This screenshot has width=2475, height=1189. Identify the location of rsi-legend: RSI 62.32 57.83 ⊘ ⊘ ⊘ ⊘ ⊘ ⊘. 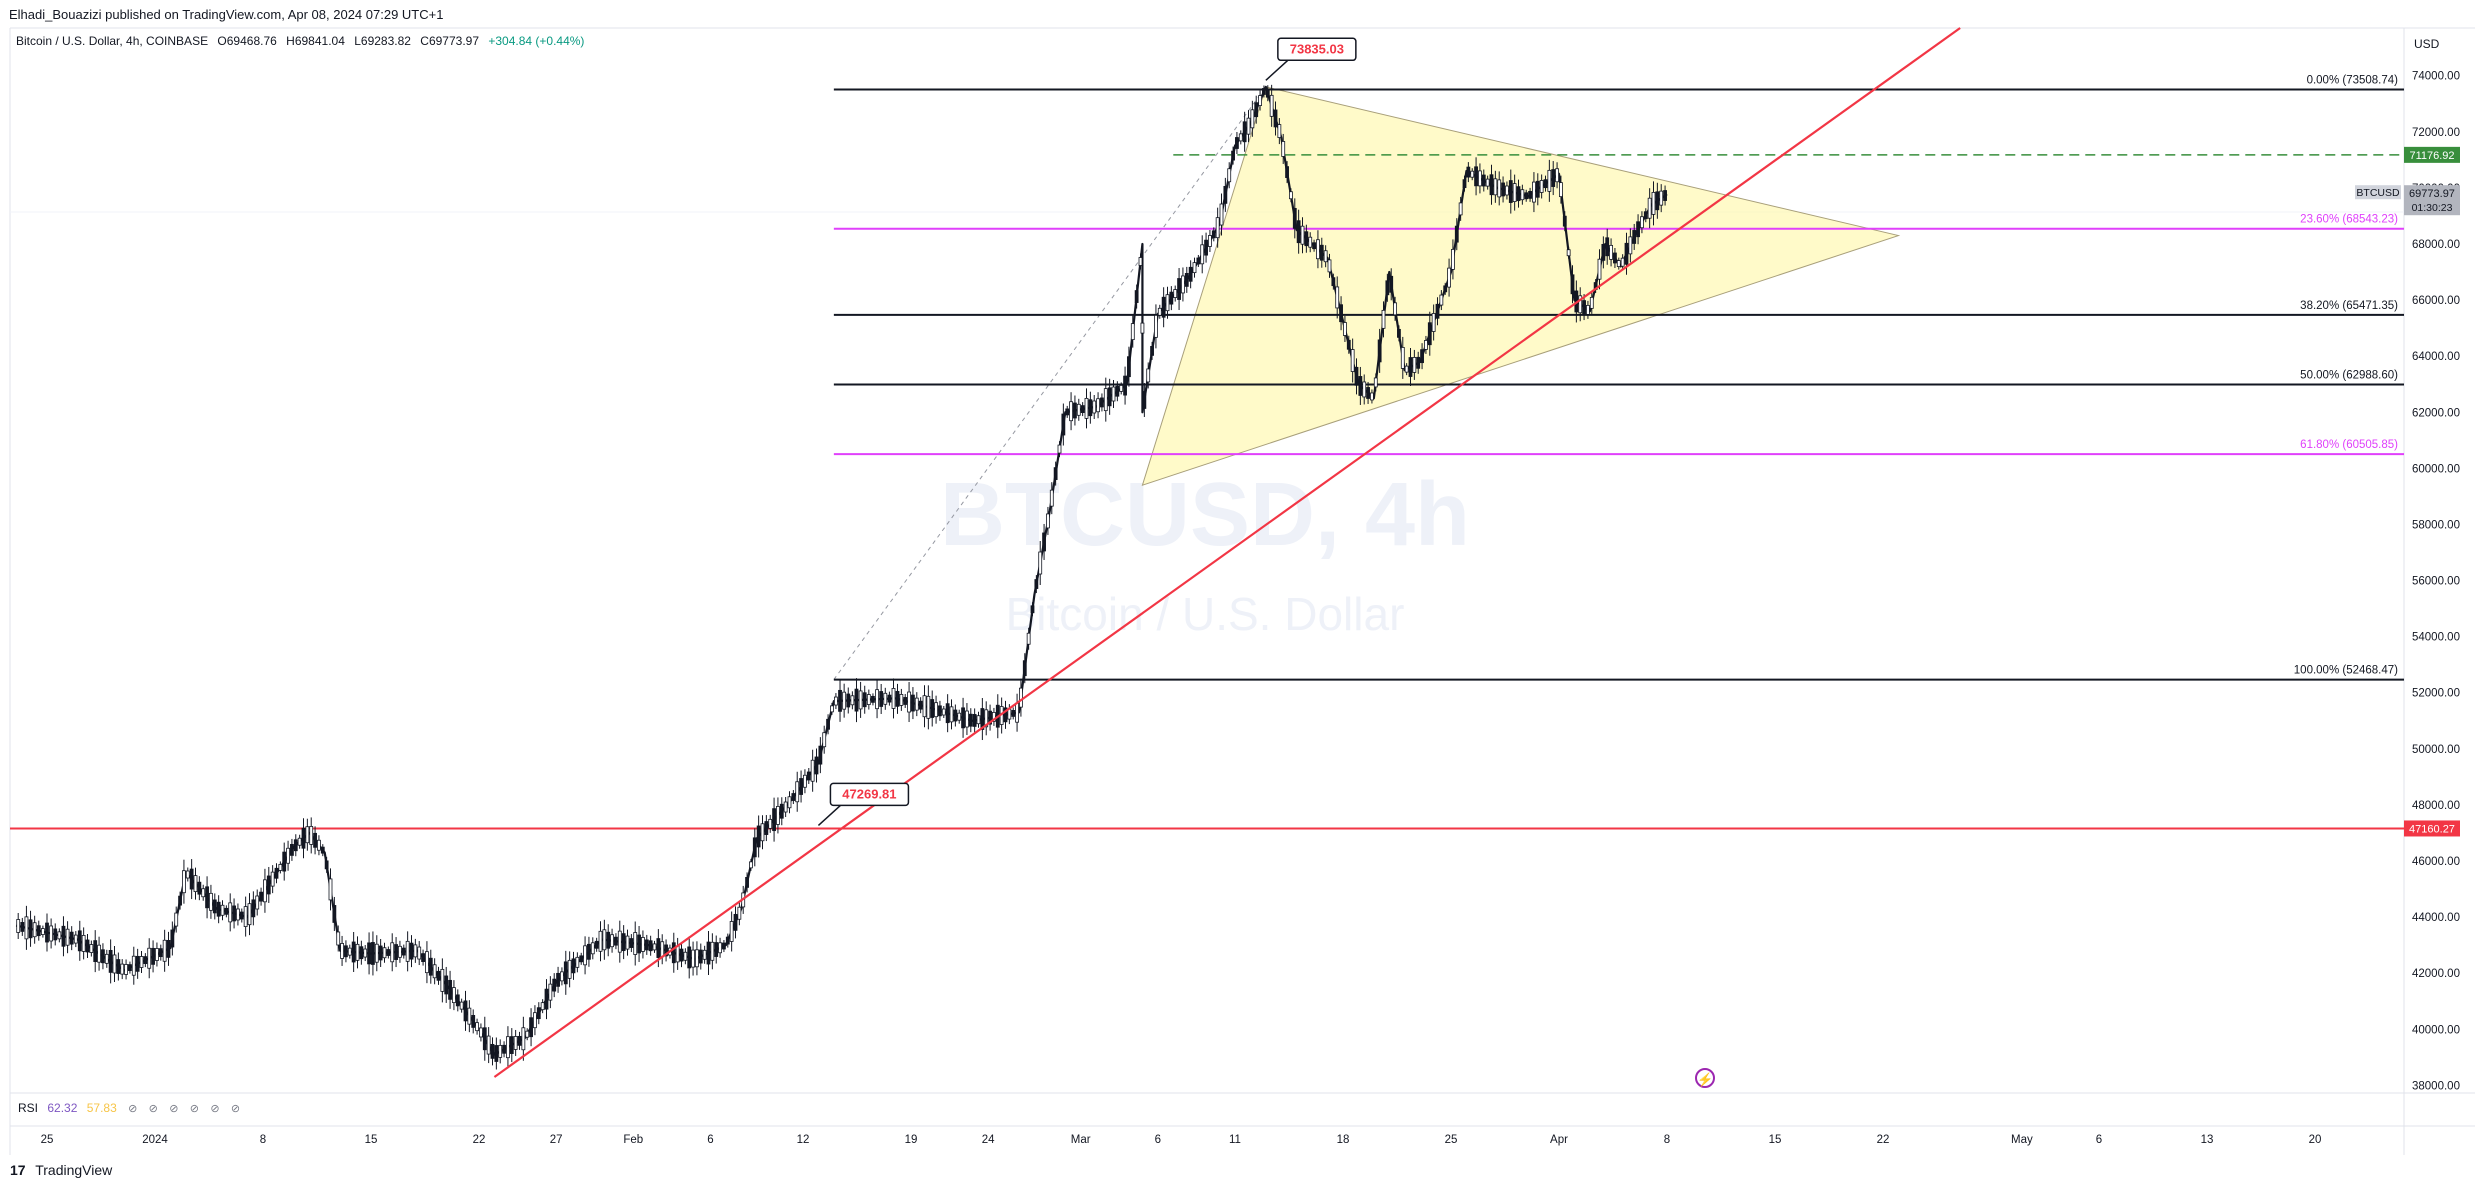
(129, 1108).